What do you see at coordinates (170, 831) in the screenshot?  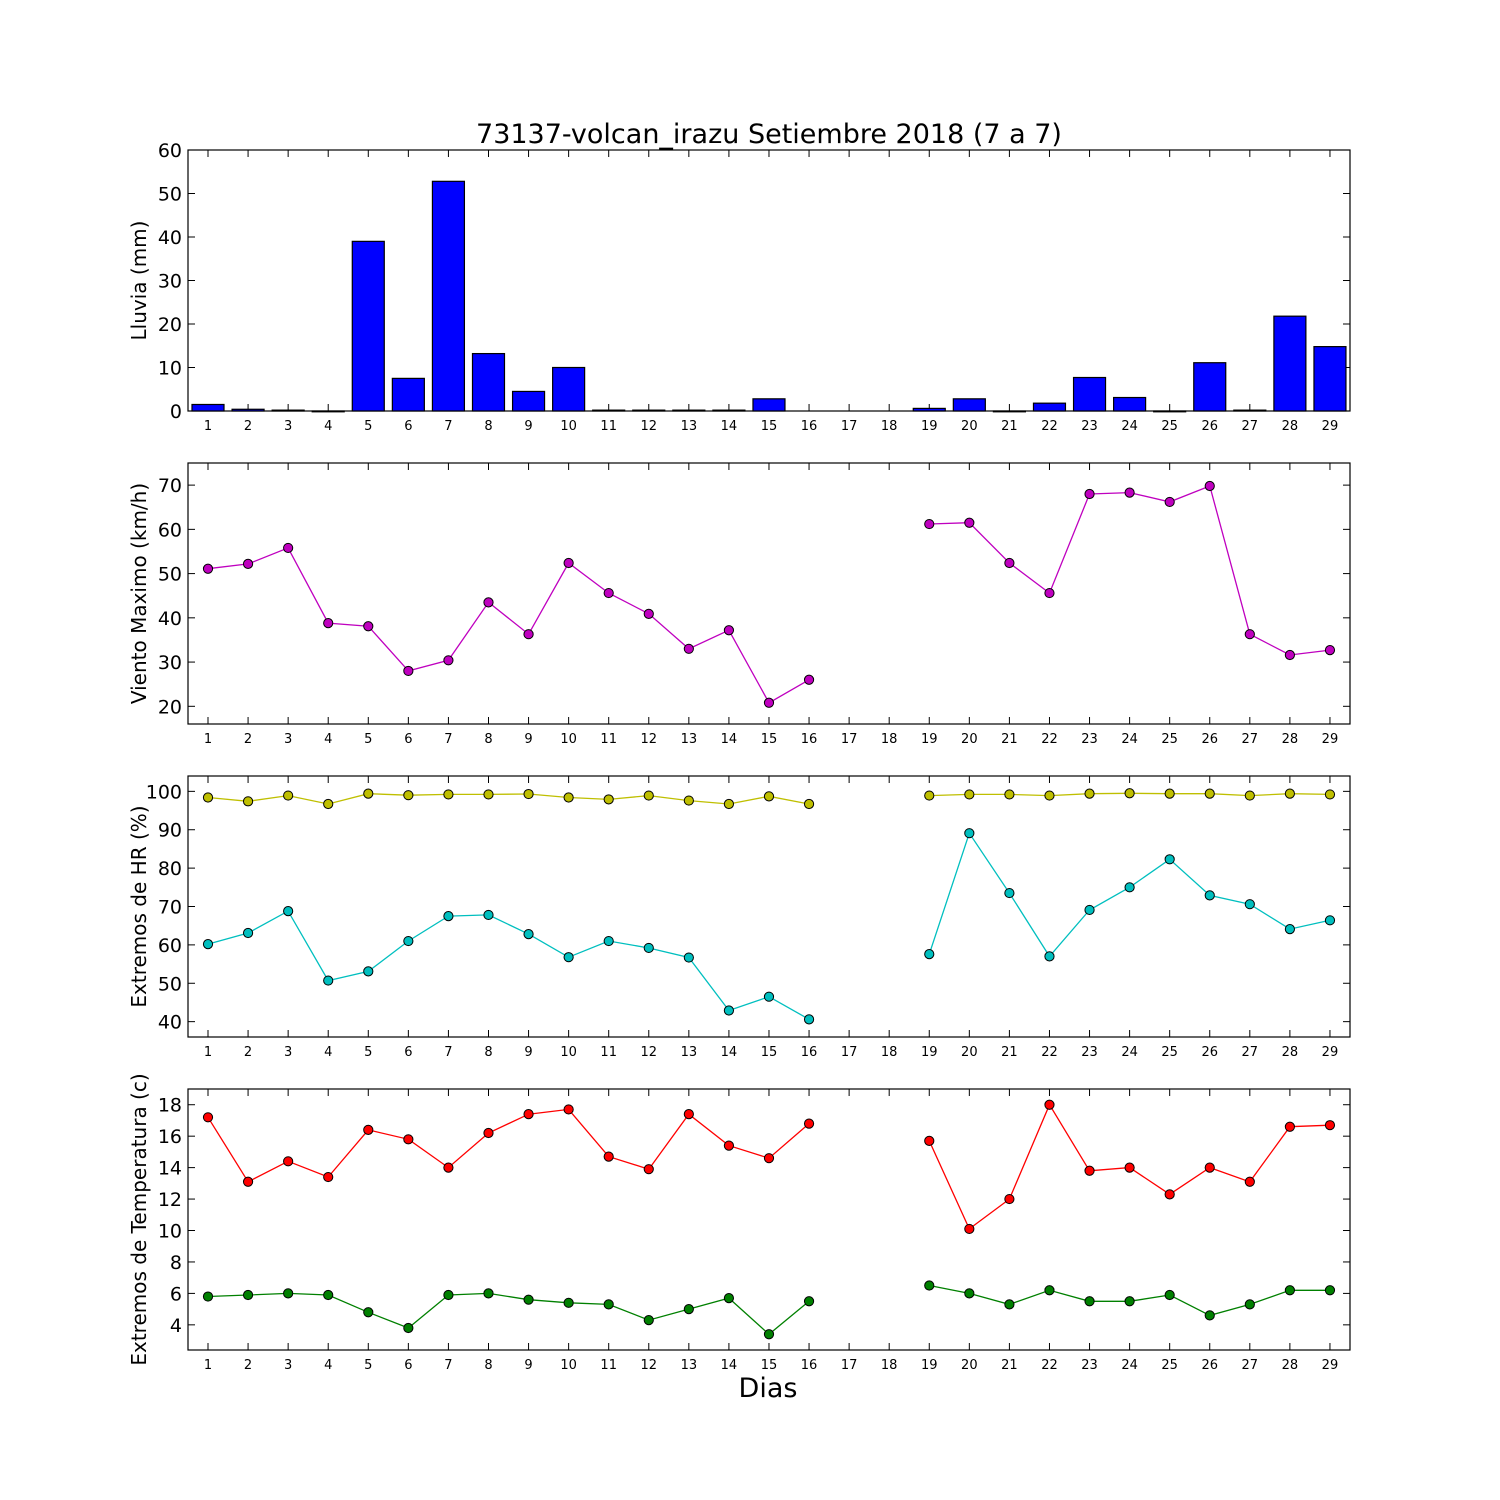 I see `y-tick-label: 90` at bounding box center [170, 831].